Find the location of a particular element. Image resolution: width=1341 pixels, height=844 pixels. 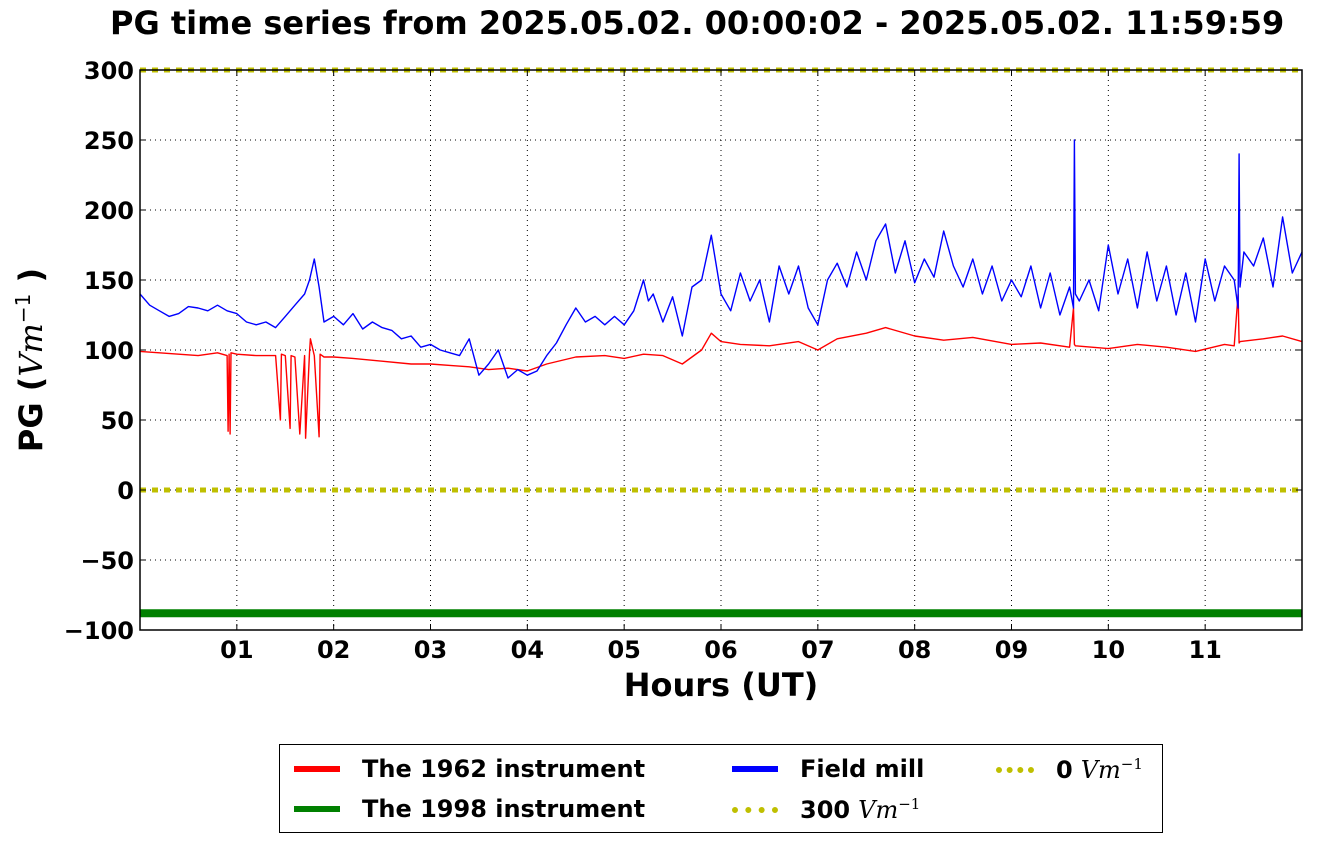

y-tick-label-6: 200 is located at coordinates (109, 211).